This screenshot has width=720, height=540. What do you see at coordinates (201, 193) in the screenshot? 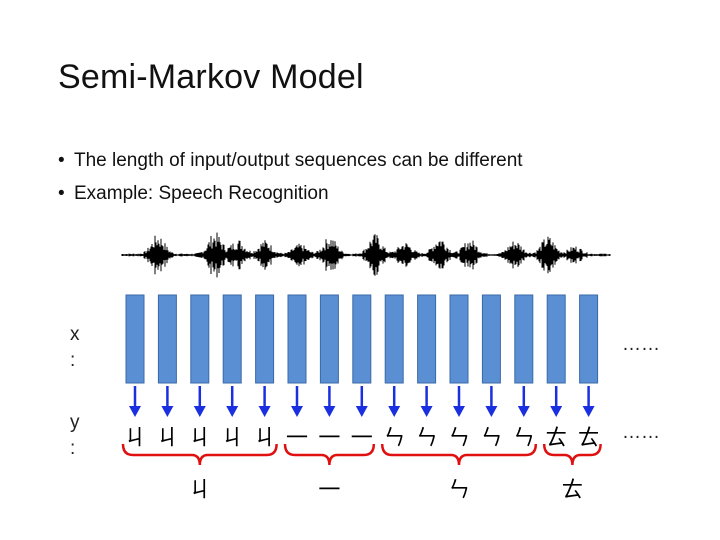
I see `bullet-text: Example: Speech Recognition` at bounding box center [201, 193].